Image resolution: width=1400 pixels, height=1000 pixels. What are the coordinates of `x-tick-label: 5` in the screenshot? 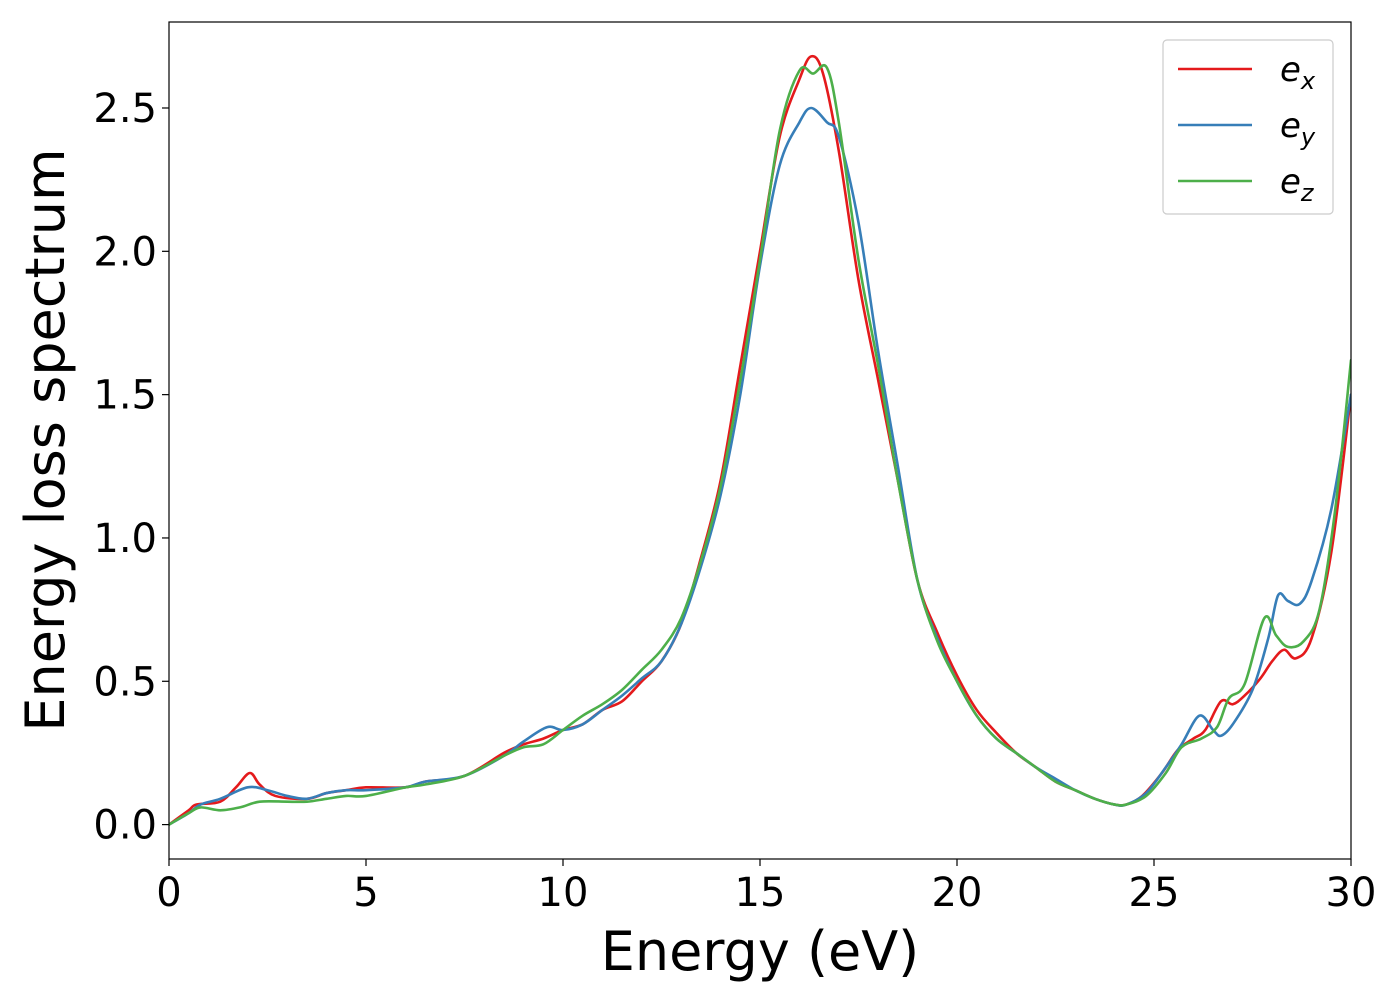 It's located at (365, 893).